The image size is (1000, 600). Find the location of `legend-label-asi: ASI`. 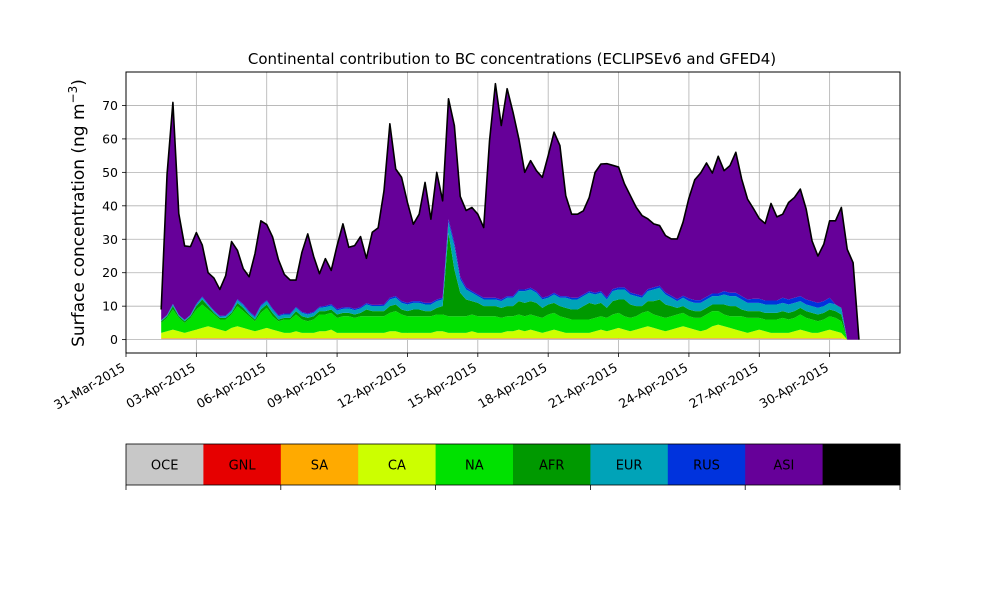

legend-label-asi: ASI is located at coordinates (783, 466).